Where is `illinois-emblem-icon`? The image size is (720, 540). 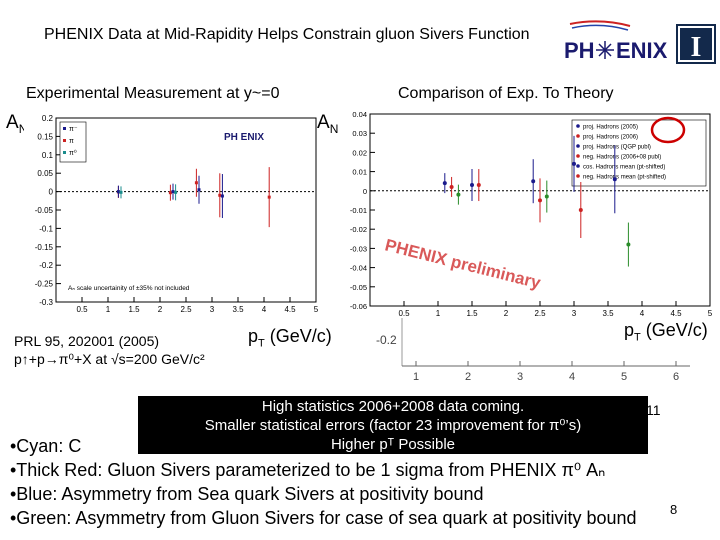 illinois-emblem-icon is located at coordinates (696, 44).